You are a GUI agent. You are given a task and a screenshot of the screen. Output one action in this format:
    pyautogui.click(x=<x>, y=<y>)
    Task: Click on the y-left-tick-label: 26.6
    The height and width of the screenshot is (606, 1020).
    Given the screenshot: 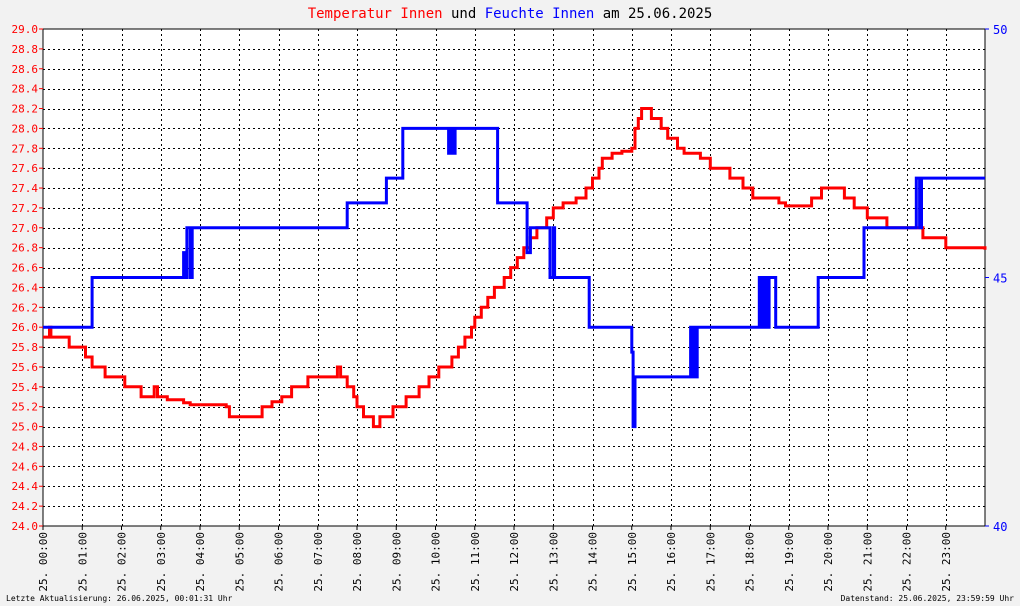 What is the action you would take?
    pyautogui.click(x=25, y=268)
    